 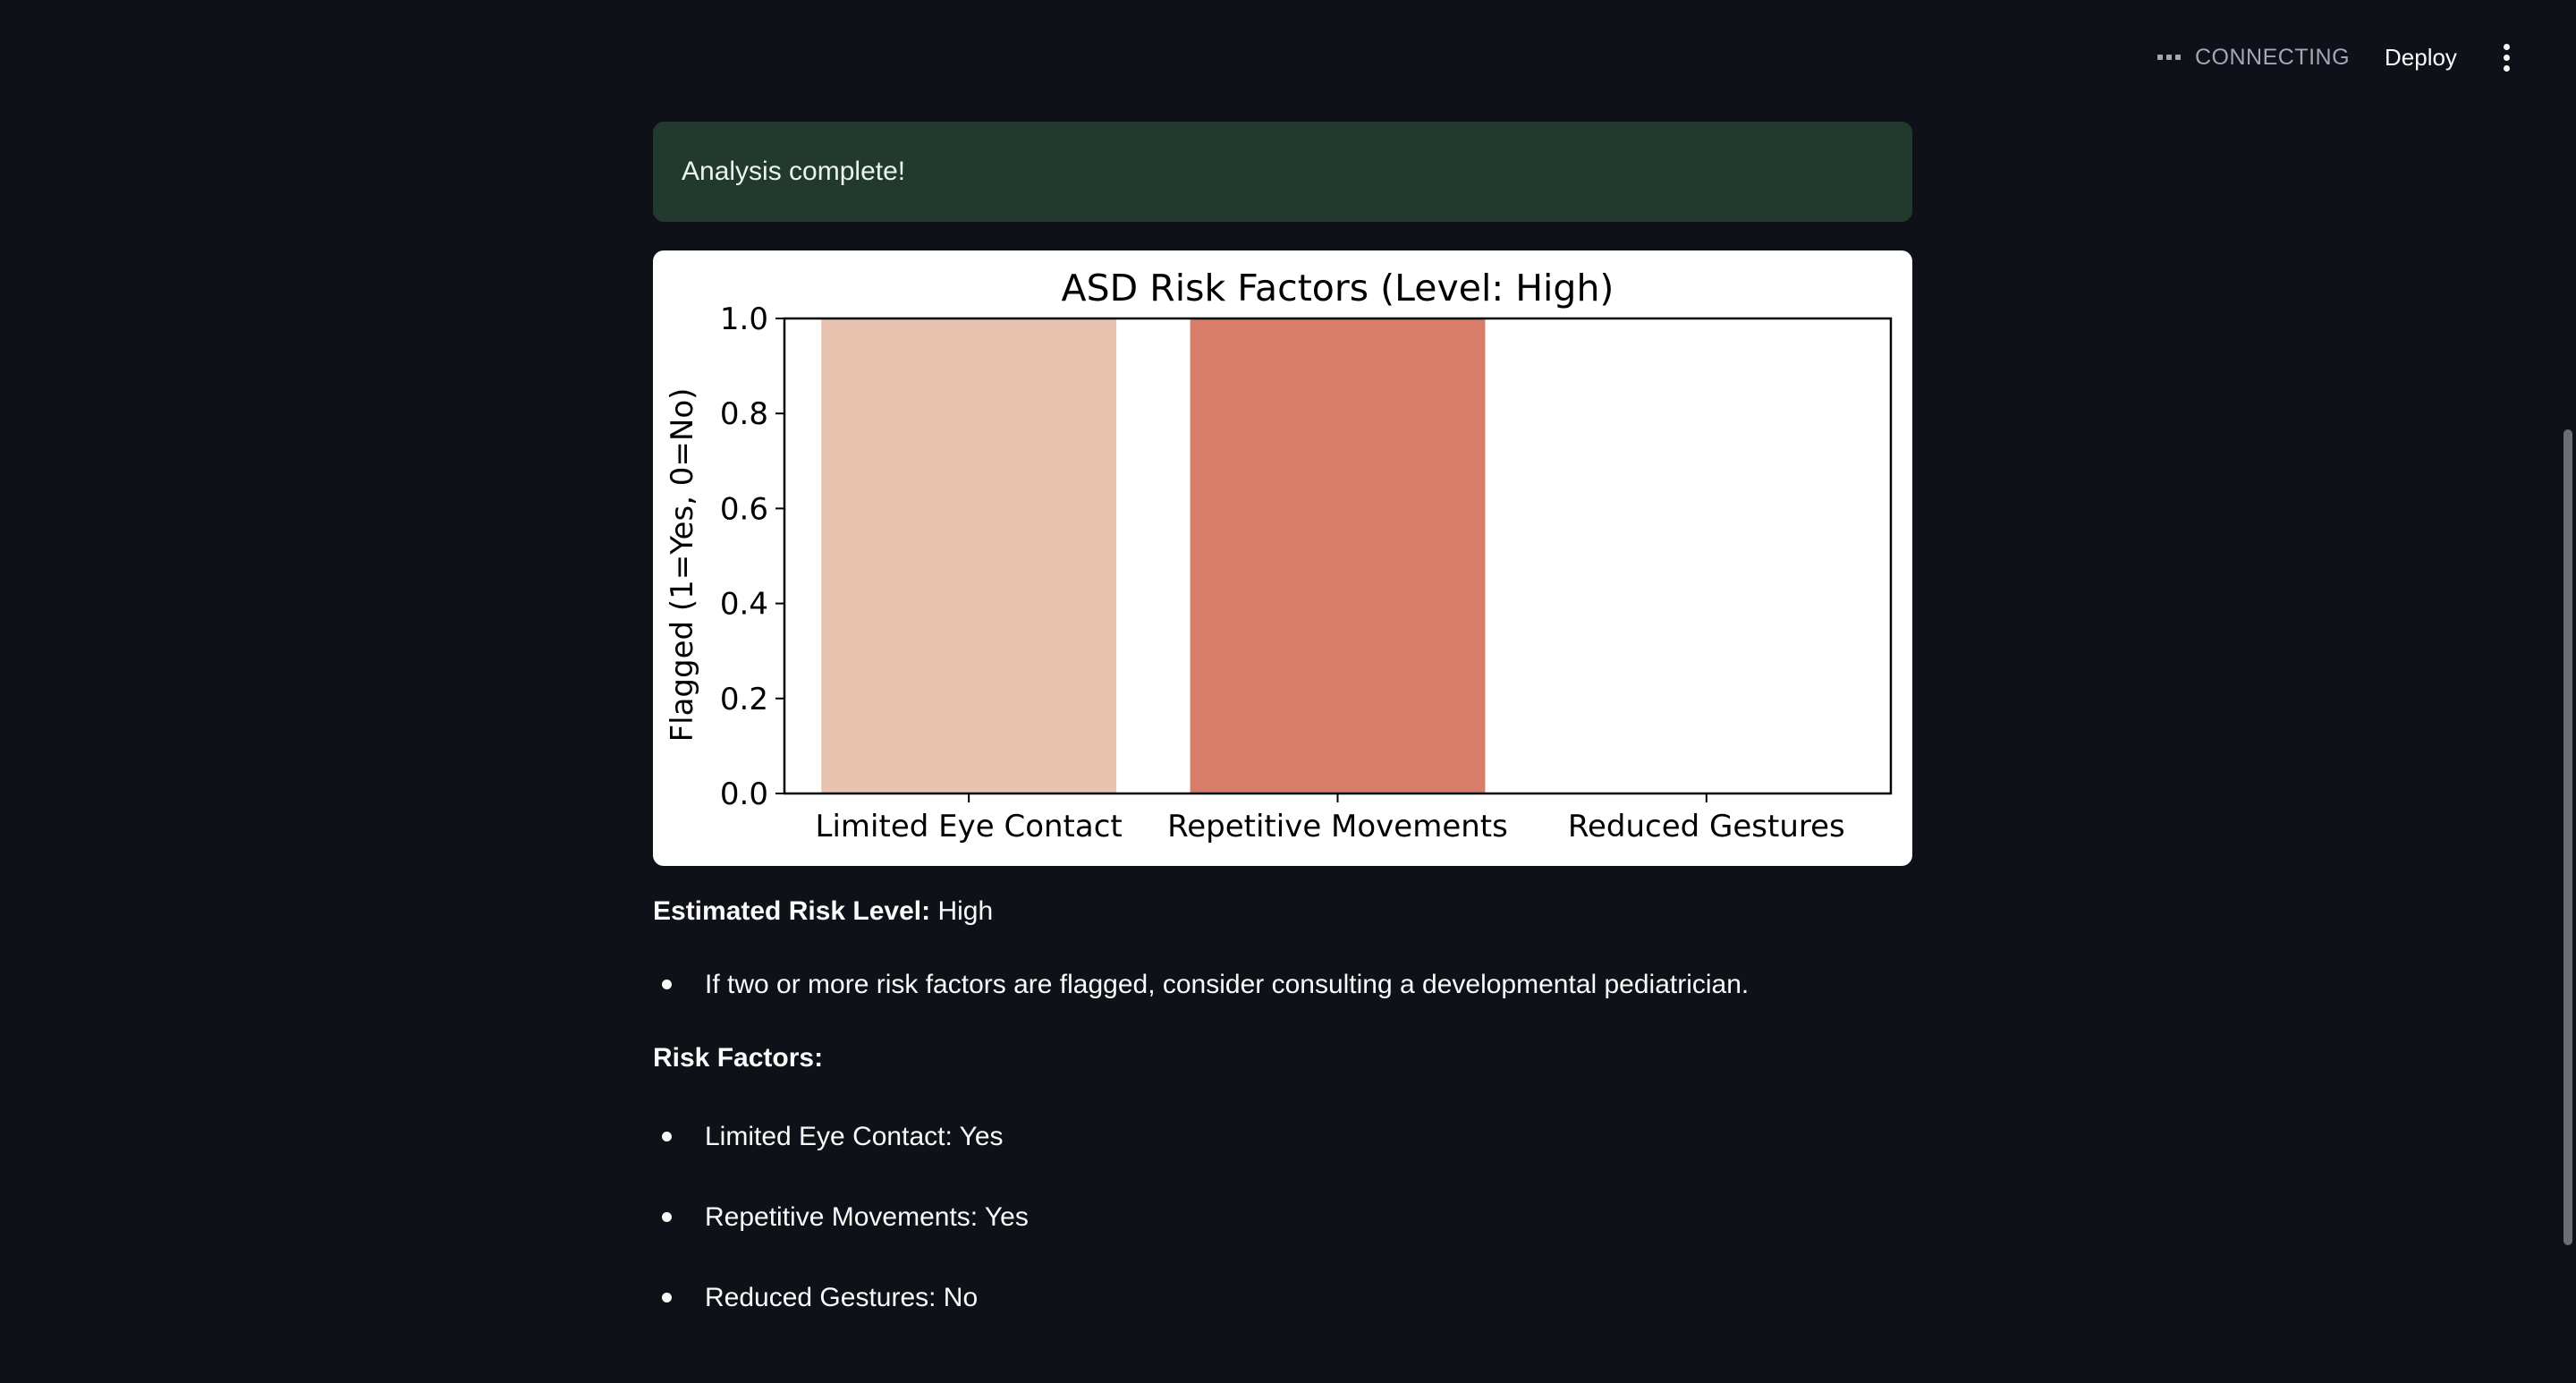 I want to click on risk-level-value: High, so click(x=965, y=911).